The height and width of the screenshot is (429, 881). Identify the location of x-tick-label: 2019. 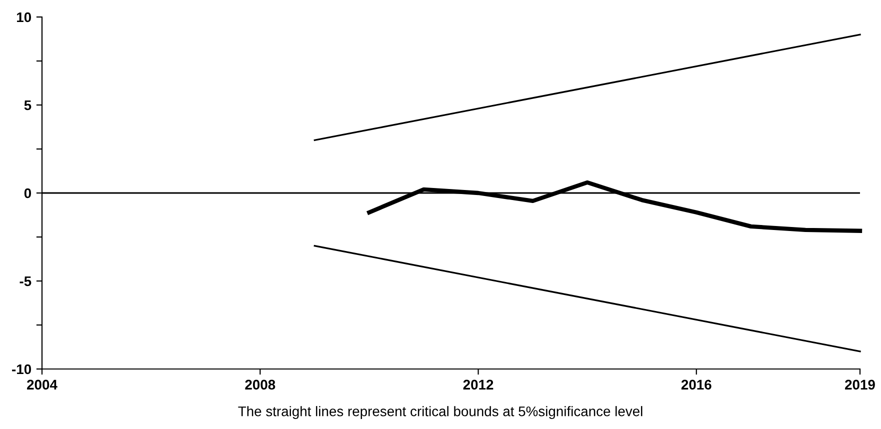
(860, 385).